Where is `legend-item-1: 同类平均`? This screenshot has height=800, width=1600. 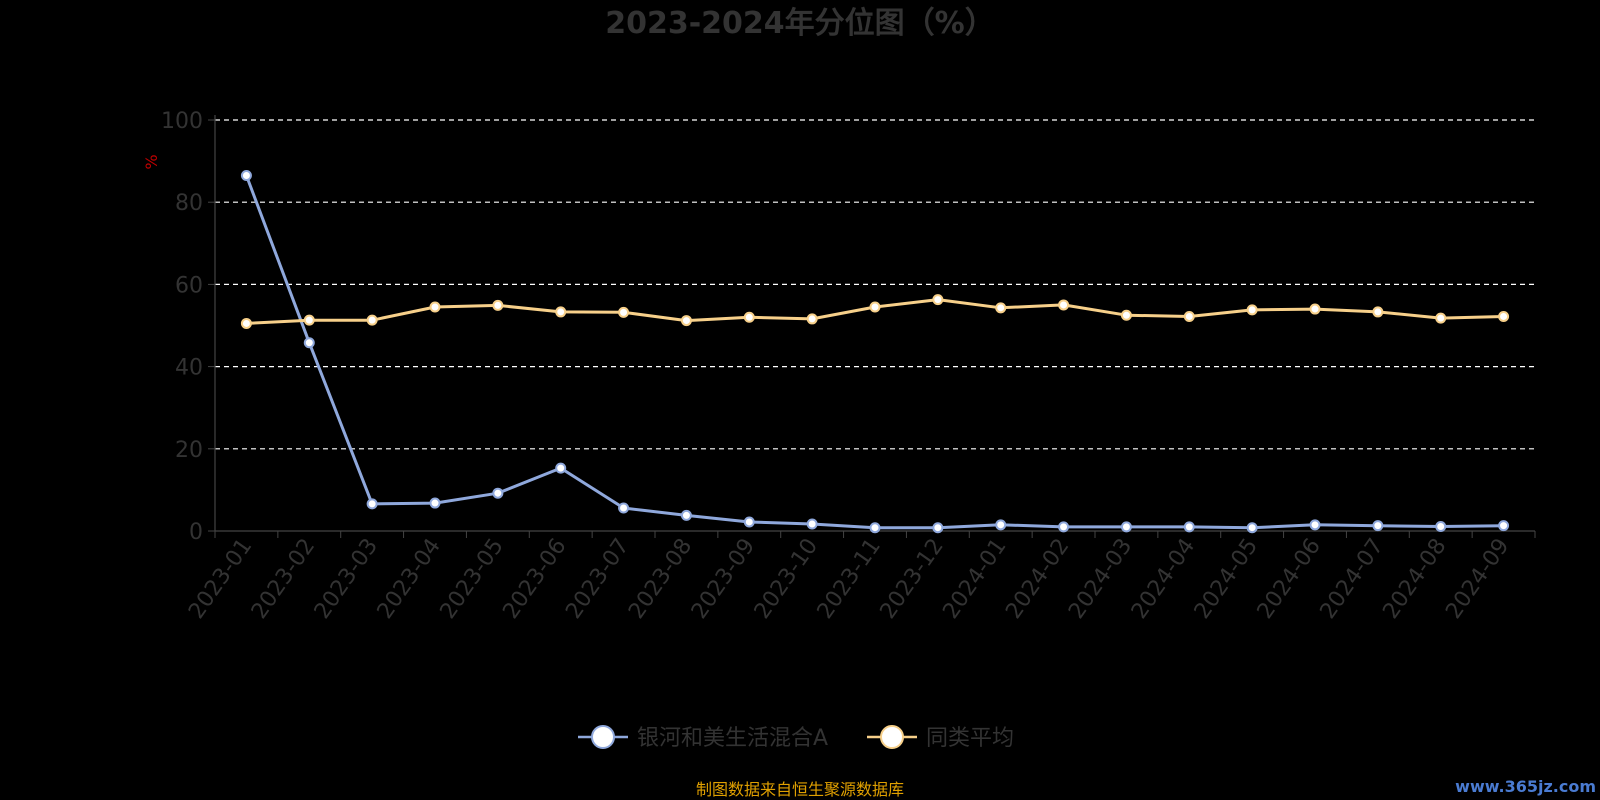
legend-item-1: 同类平均 is located at coordinates (940, 738).